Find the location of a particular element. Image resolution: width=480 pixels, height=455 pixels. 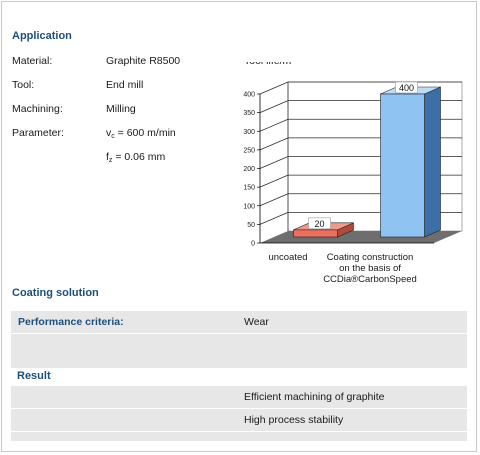

feed-per-tooth-value: fz = 0.06 mm is located at coordinates (136, 157).